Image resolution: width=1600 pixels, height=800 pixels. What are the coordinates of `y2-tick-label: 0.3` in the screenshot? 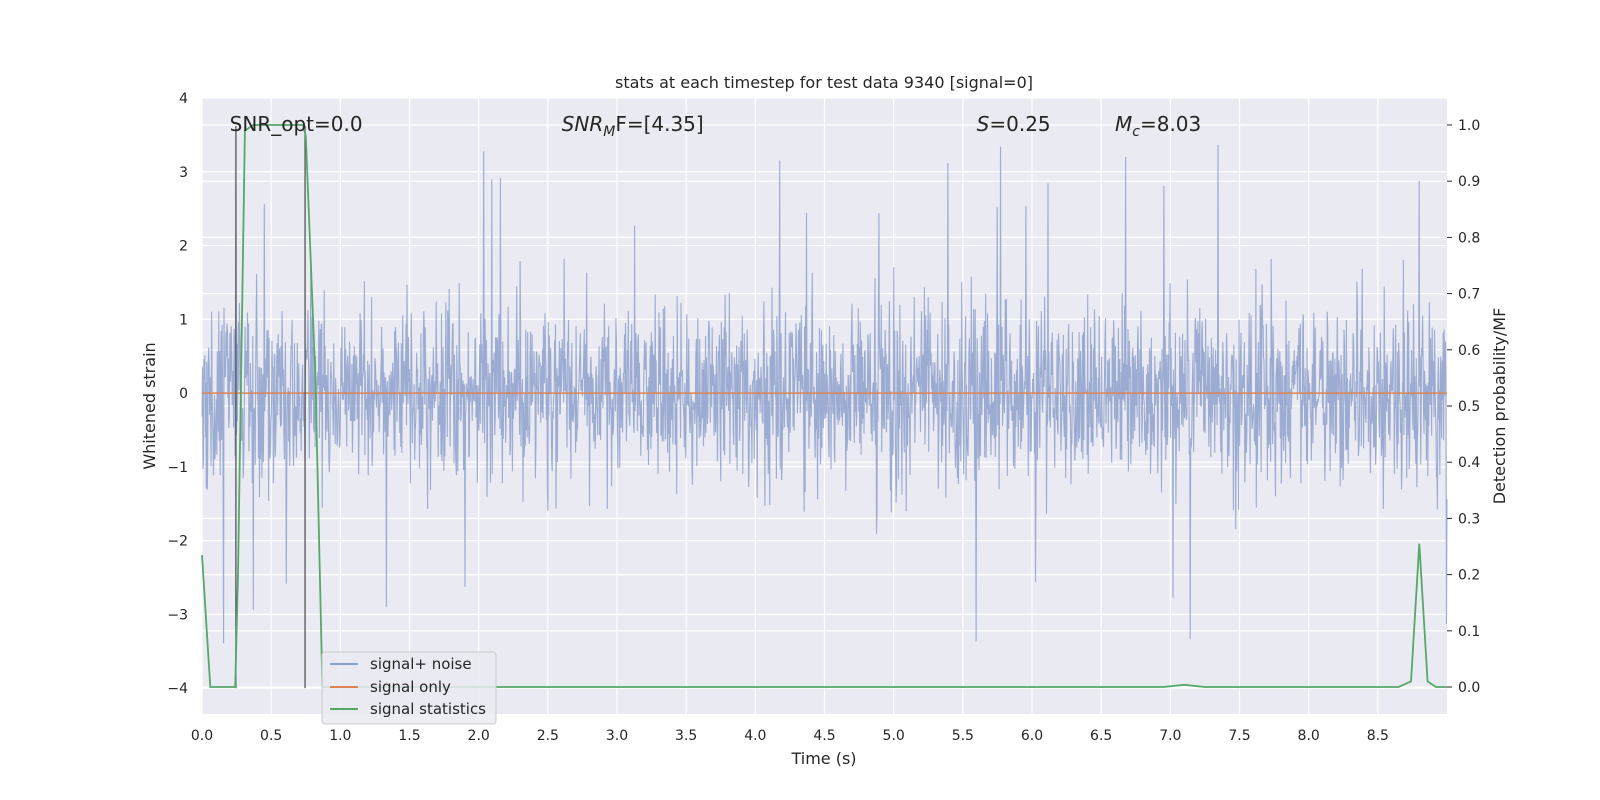 It's located at (1469, 519).